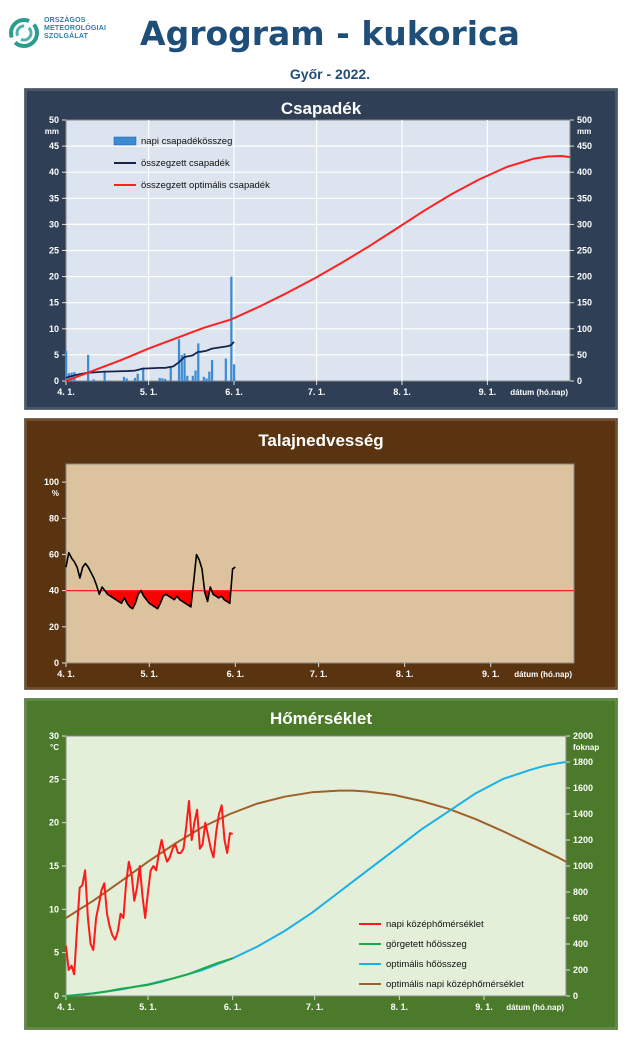 This screenshot has width=640, height=1047. I want to click on y2-tick-label: 600, so click(580, 918).